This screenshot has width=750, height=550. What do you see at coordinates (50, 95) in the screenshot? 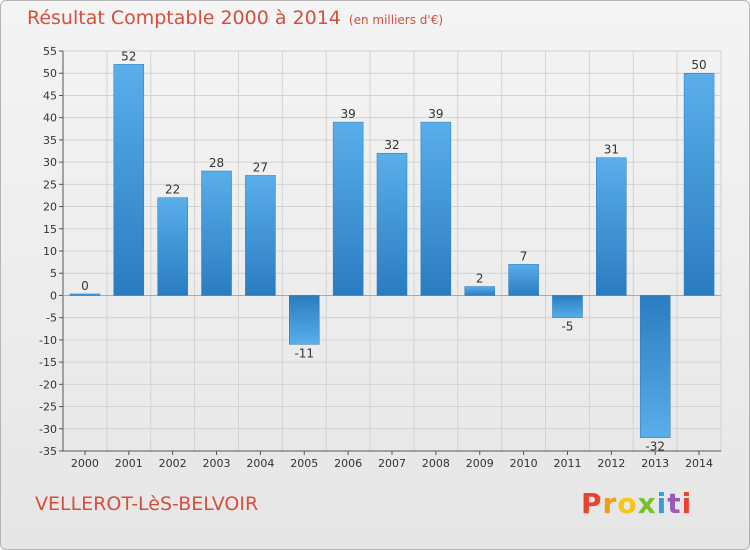
I see `y-tick-label: 45` at bounding box center [50, 95].